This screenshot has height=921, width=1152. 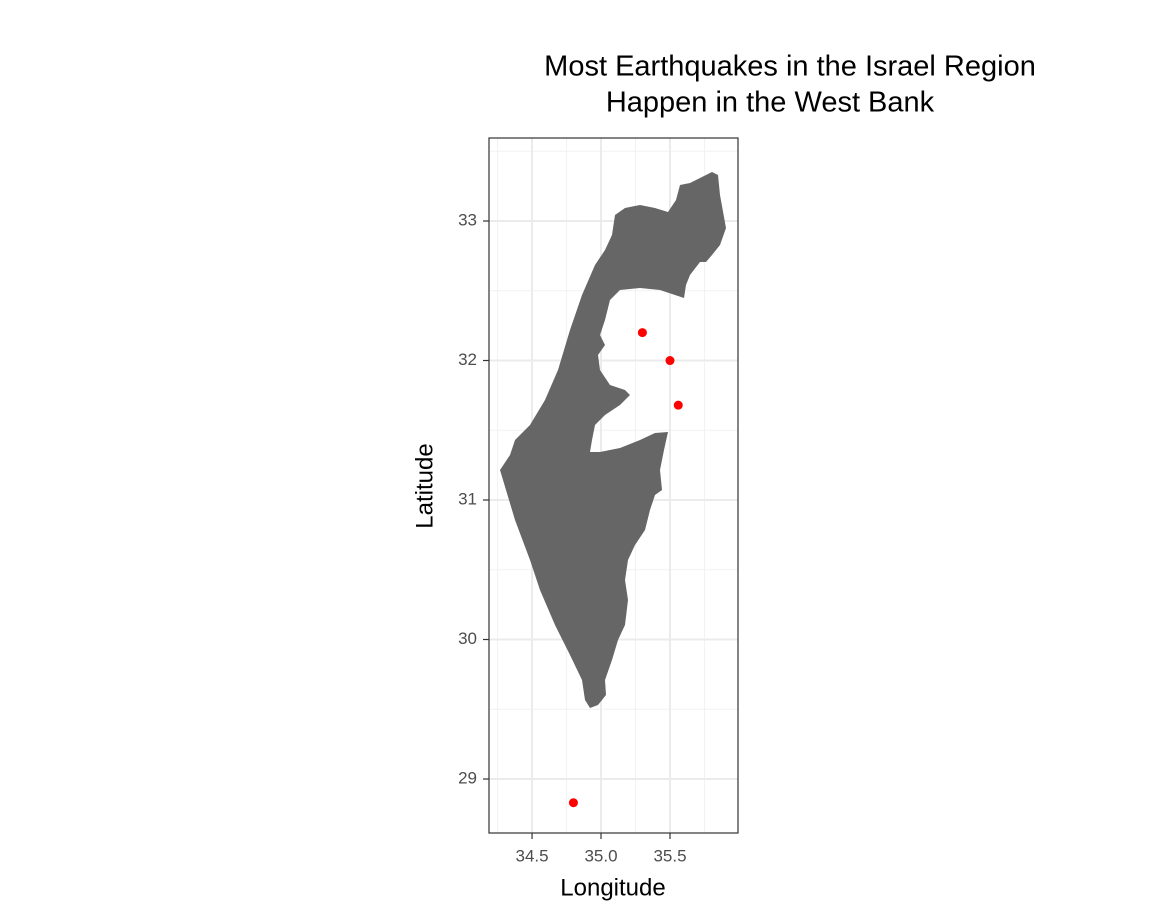 What do you see at coordinates (600, 855) in the screenshot?
I see `x-tick-label: 35.0` at bounding box center [600, 855].